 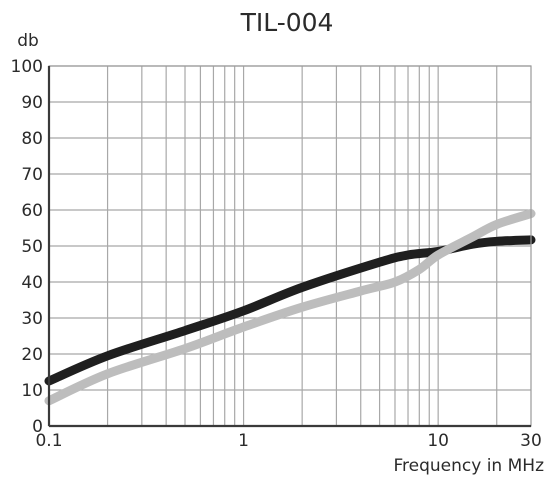 I want to click on x-tick-label: 30, so click(x=531, y=441).